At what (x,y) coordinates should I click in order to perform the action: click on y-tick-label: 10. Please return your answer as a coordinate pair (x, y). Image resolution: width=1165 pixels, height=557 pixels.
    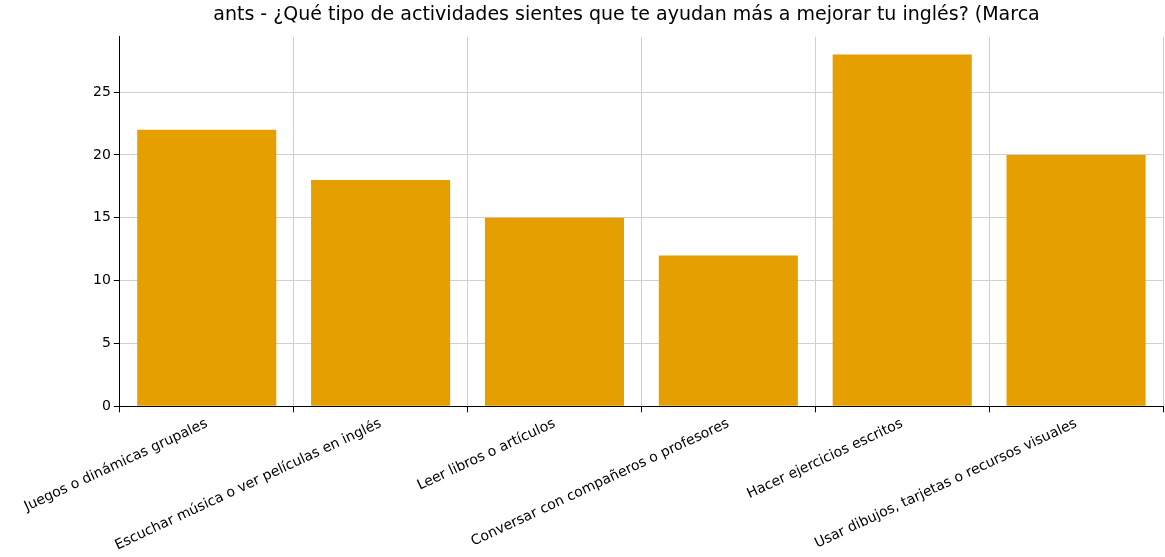
    Looking at the image, I should click on (101, 279).